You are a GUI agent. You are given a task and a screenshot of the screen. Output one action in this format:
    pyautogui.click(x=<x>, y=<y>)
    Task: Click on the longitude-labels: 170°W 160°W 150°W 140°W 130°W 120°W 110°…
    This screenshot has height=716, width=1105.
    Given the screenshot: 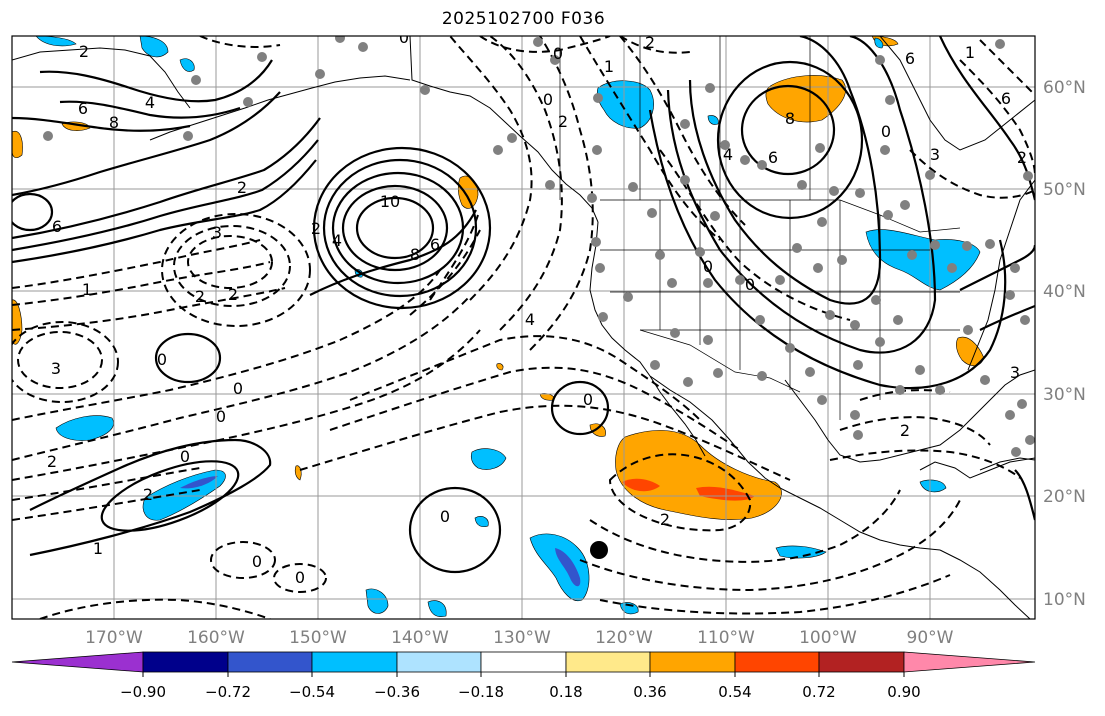 What is the action you would take?
    pyautogui.click(x=519, y=638)
    